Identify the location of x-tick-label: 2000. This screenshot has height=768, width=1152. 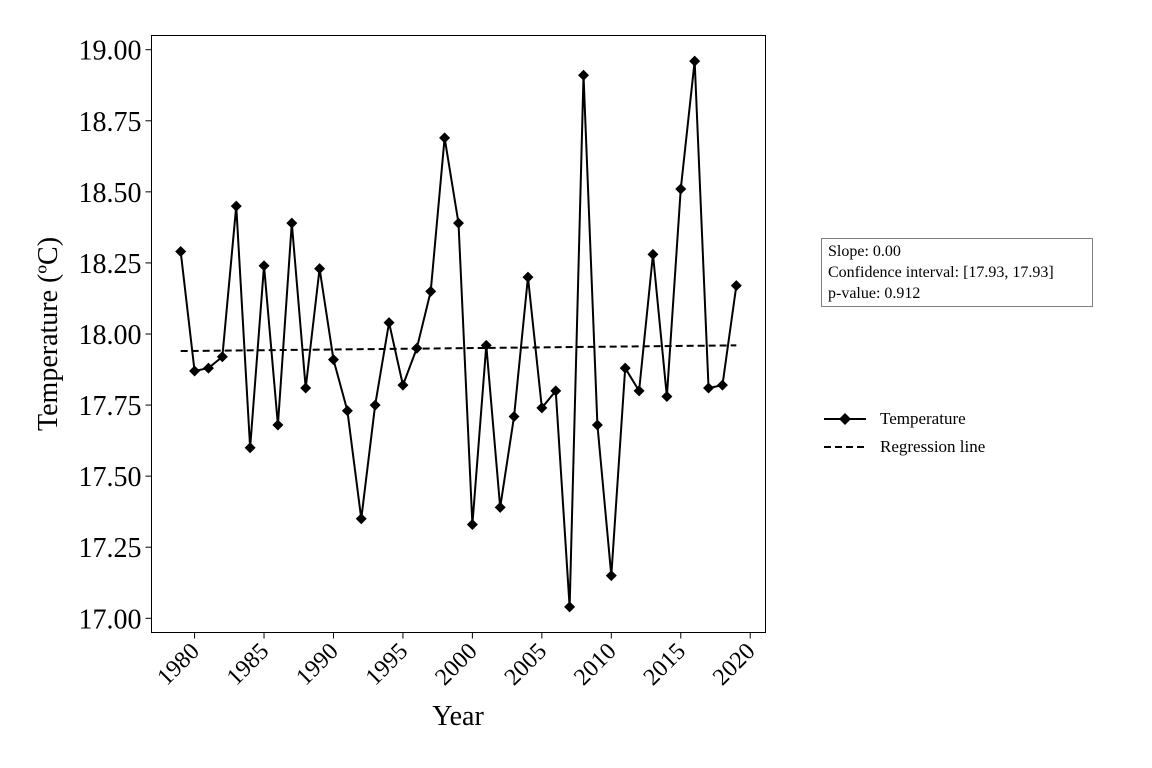
(456, 664).